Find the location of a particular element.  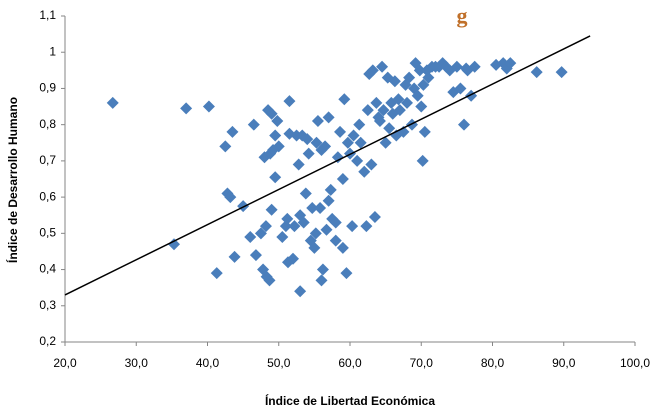

y-tick-label: 1 is located at coordinates (52, 51).